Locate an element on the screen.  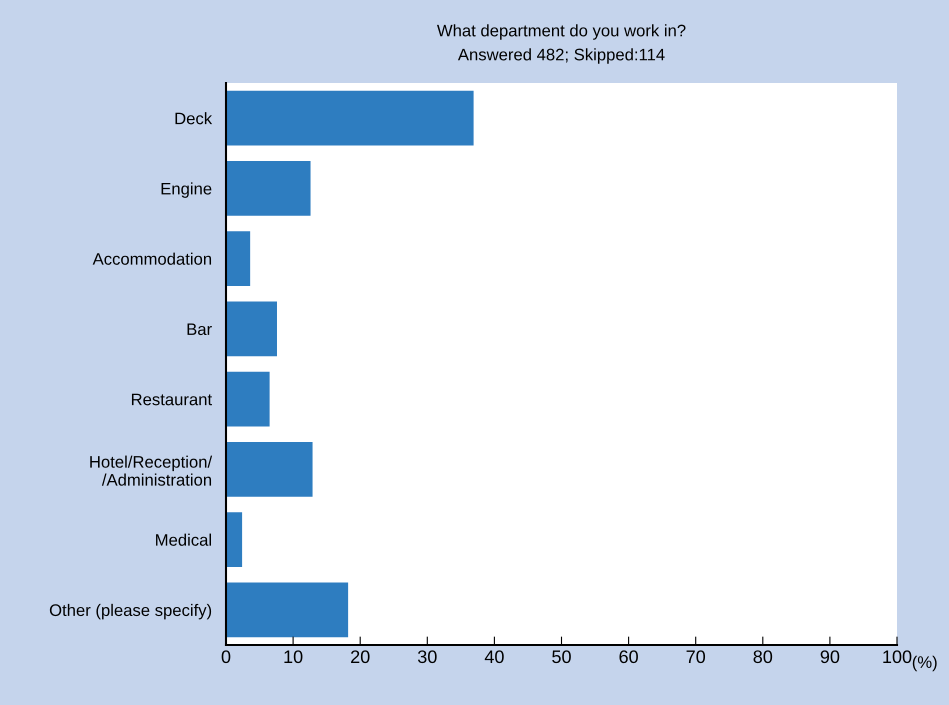
x-tick-label: 70 is located at coordinates (696, 657).